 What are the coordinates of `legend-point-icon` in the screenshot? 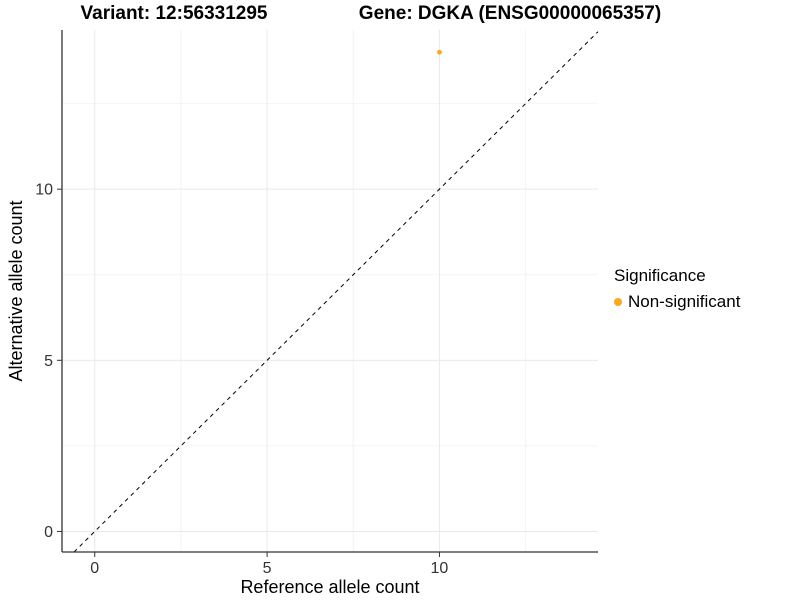 It's located at (618, 302).